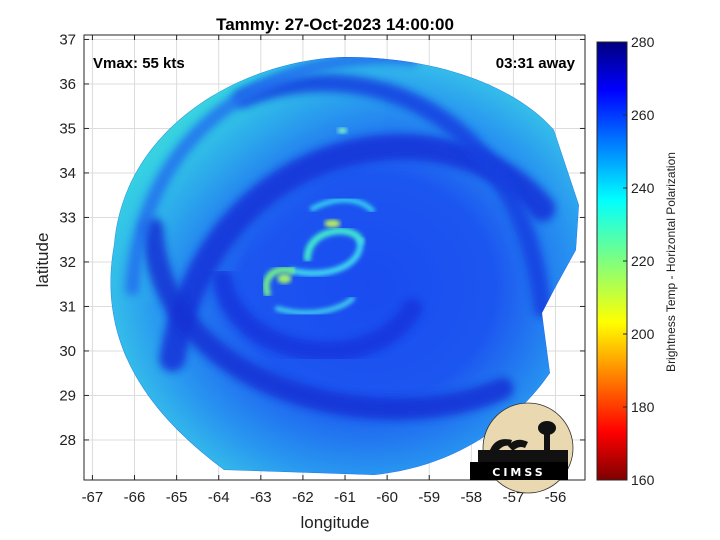 The width and height of the screenshot is (720, 540). What do you see at coordinates (219, 497) in the screenshot?
I see `x-tick-label: -64` at bounding box center [219, 497].